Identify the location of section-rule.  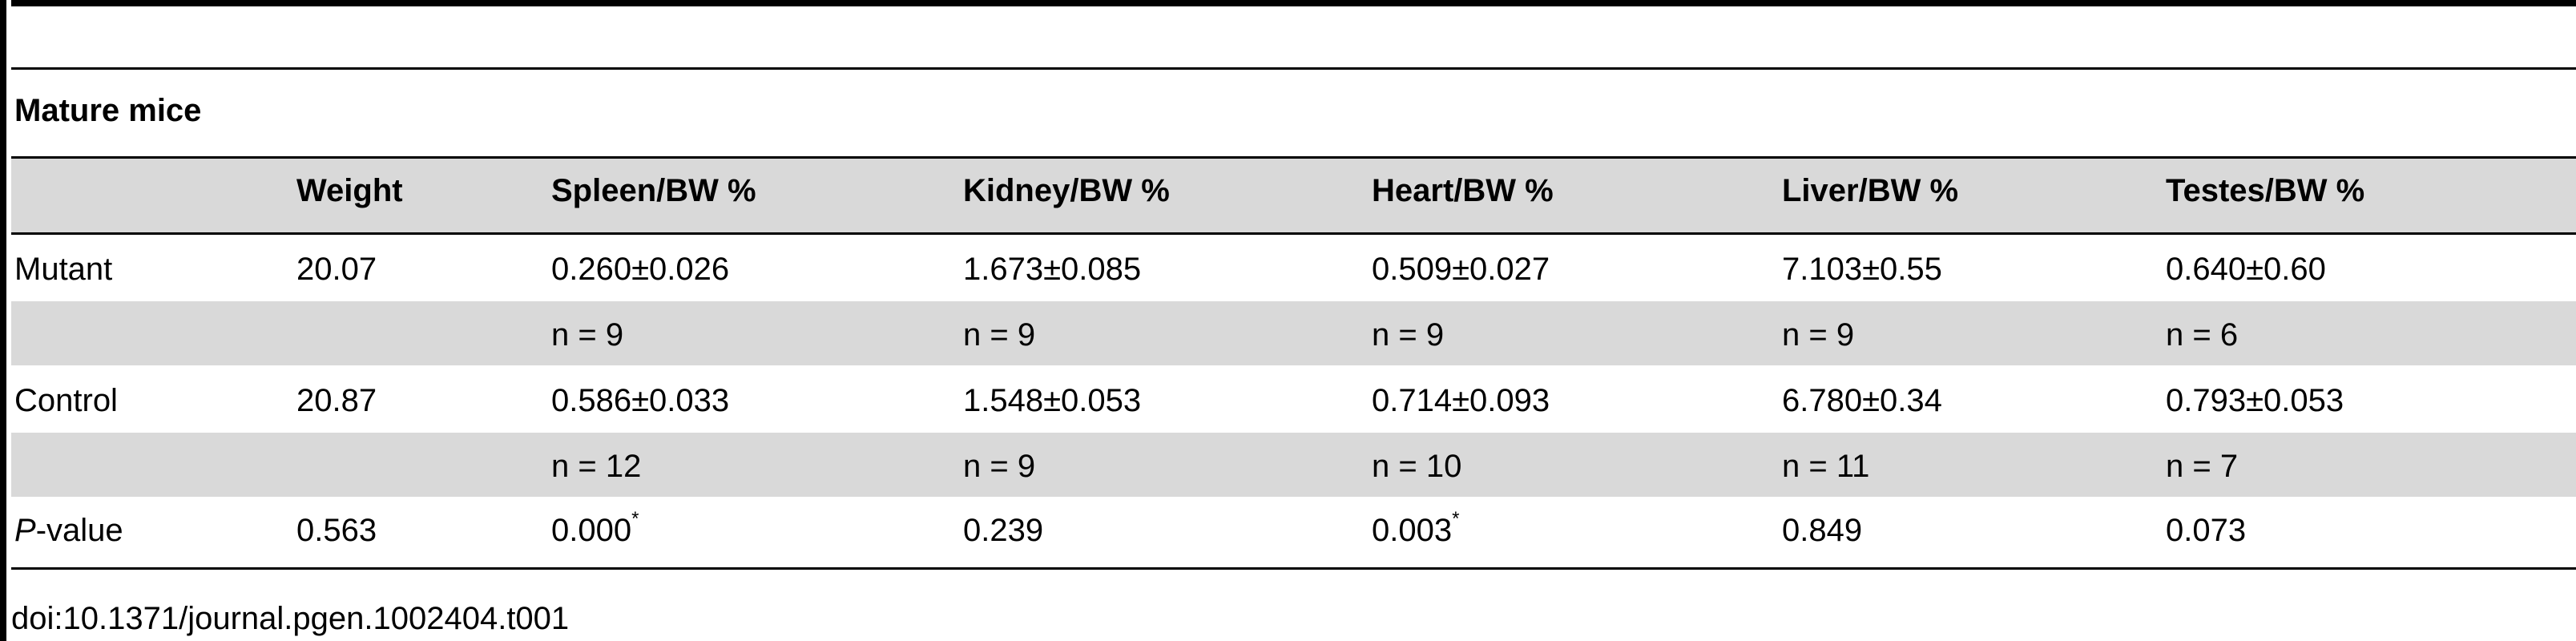
(1293, 68).